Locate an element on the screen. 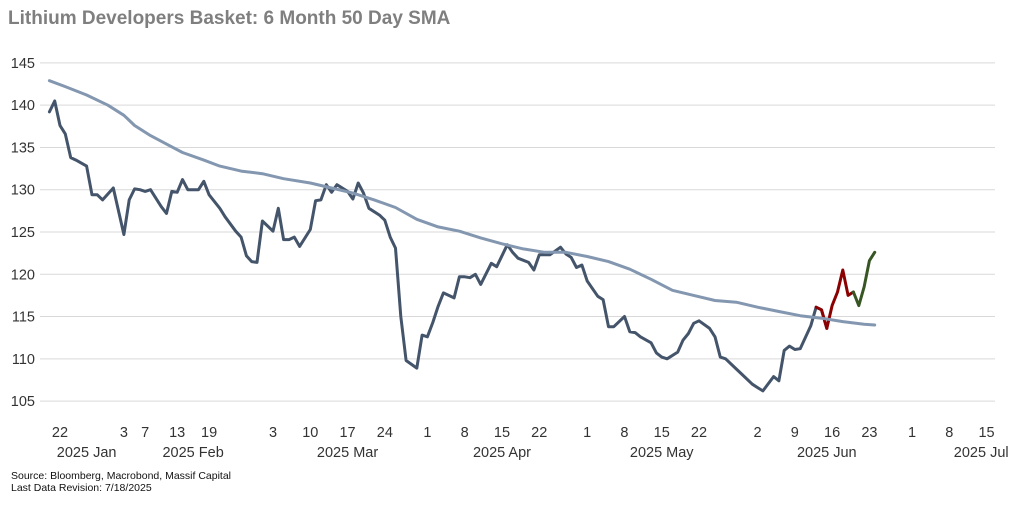 The image size is (1012, 506). y-tick-label-105: 105 is located at coordinates (23, 402).